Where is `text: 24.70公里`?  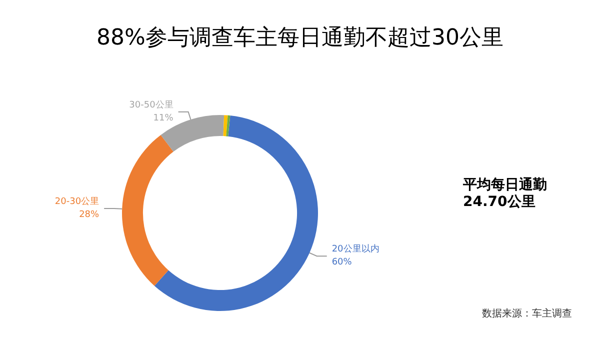 text: 24.70公里 is located at coordinates (499, 202).